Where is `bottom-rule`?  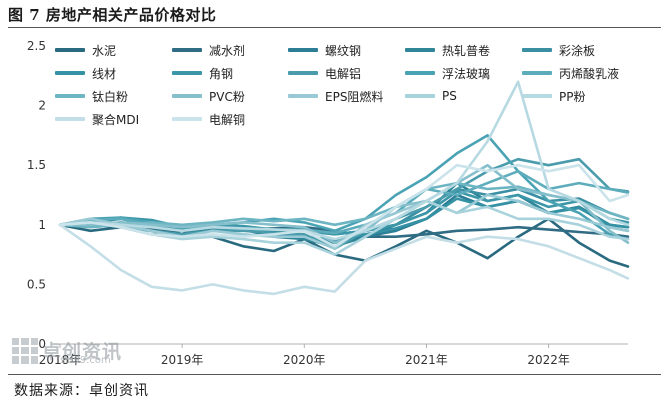 bottom-rule is located at coordinates (334, 374).